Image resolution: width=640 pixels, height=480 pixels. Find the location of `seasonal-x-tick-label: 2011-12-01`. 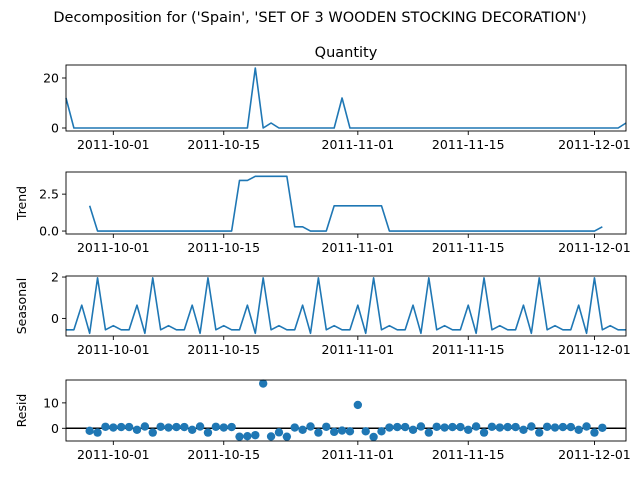

seasonal-x-tick-label: 2011-12-01 is located at coordinates (594, 349).